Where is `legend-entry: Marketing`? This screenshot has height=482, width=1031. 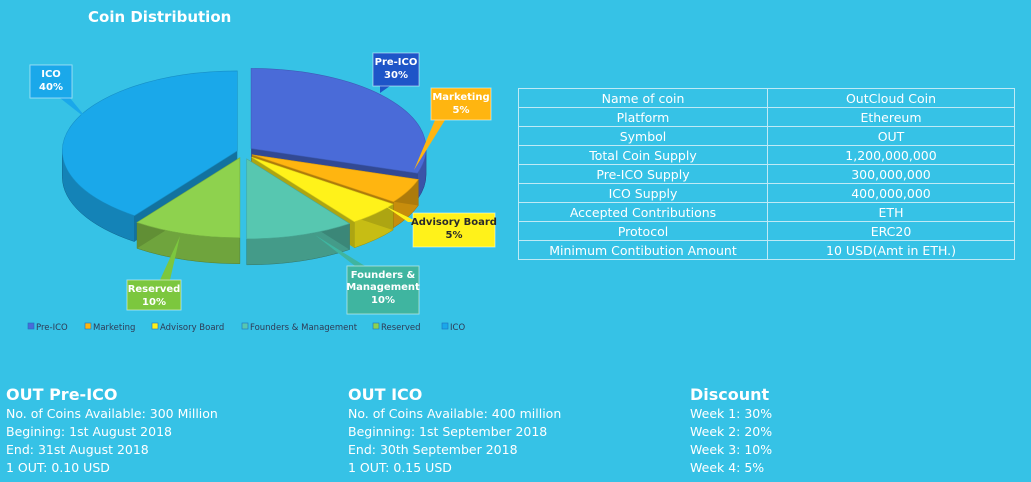 legend-entry: Marketing is located at coordinates (114, 328).